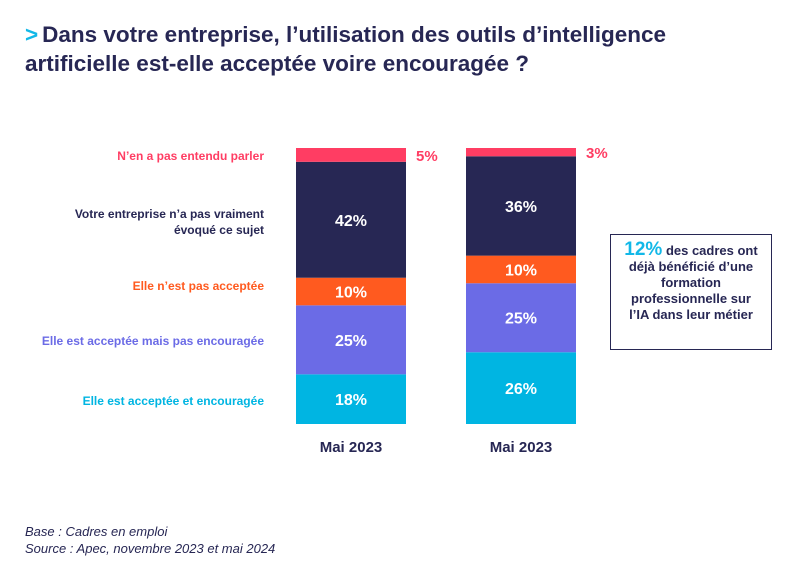  What do you see at coordinates (521, 447) in the screenshot?
I see `x-tick-label-1: Mai 2023` at bounding box center [521, 447].